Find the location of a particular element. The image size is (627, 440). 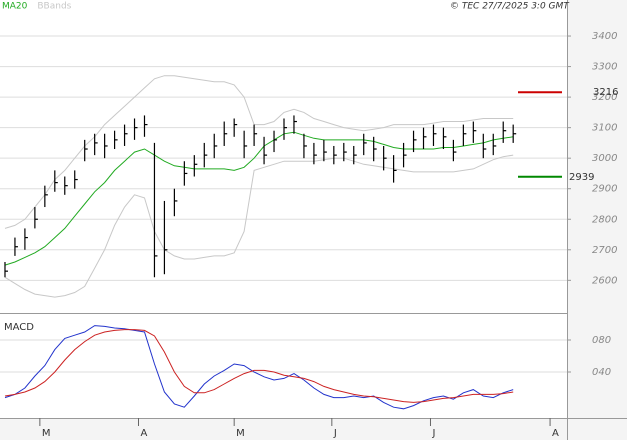

level-label: 2939 is located at coordinates (581, 177).